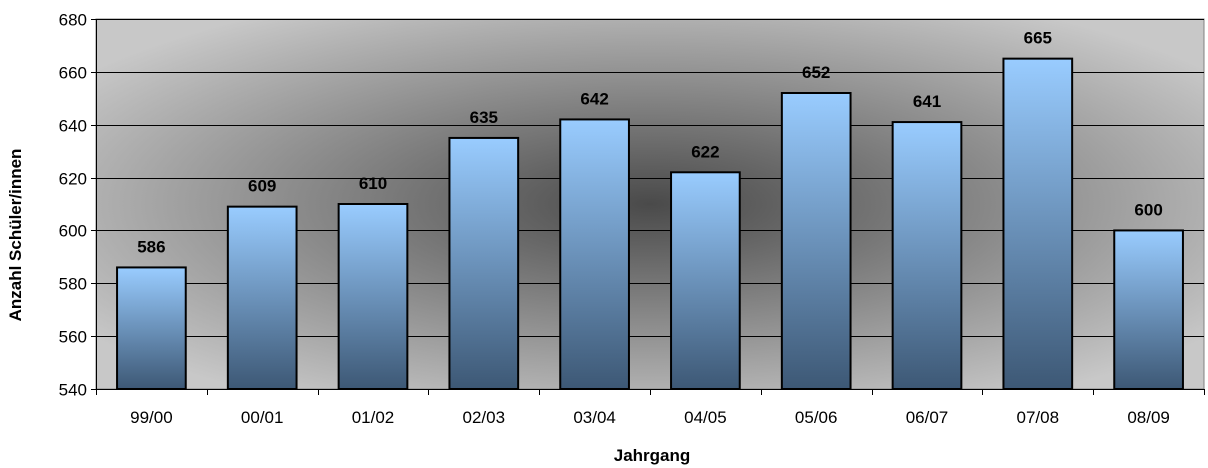 The height and width of the screenshot is (468, 1208). I want to click on y-tick-label: 580, so click(73, 284).